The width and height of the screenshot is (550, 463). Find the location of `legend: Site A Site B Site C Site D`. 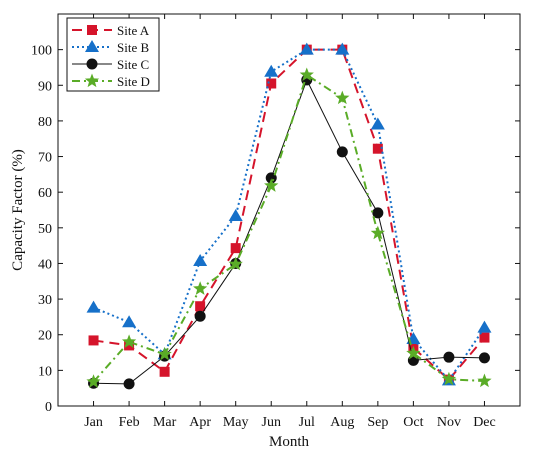

legend: Site A Site B Site C Site D is located at coordinates (113, 54).